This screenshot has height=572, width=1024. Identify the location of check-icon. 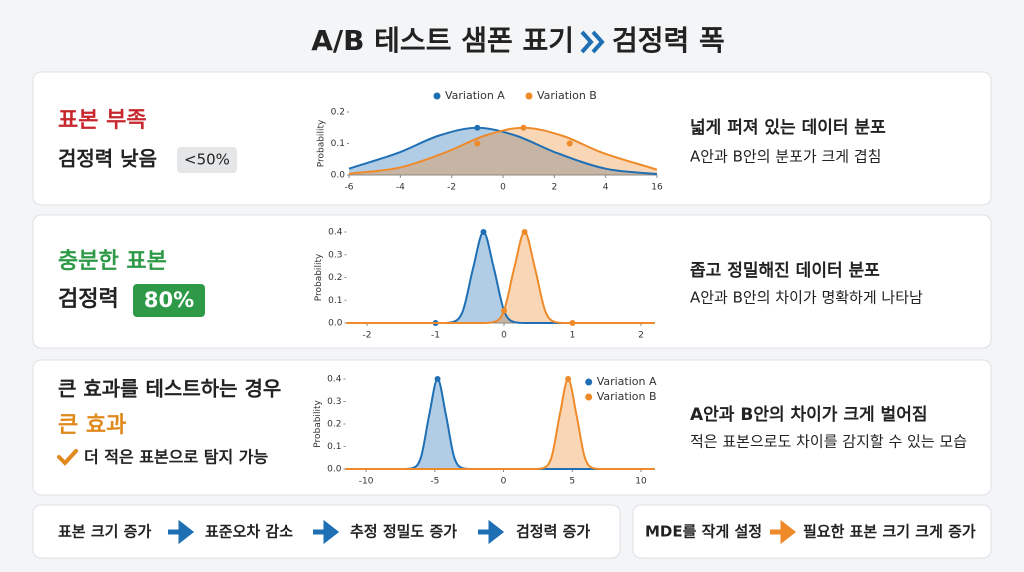
(67, 457).